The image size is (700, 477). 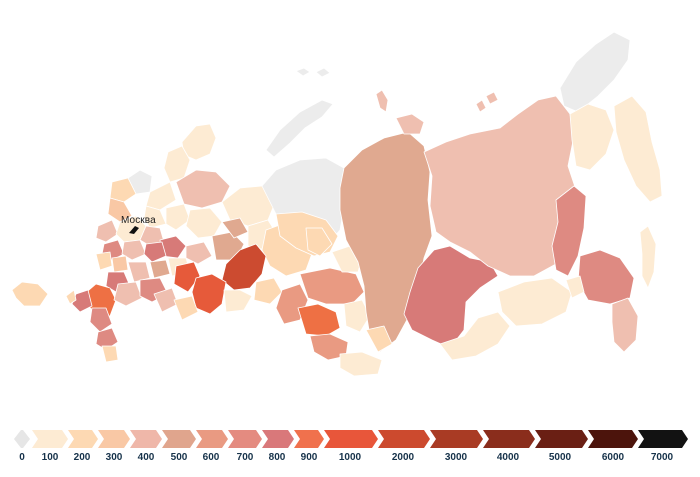 I want to click on region-novosibirsk, so click(x=332, y=286).